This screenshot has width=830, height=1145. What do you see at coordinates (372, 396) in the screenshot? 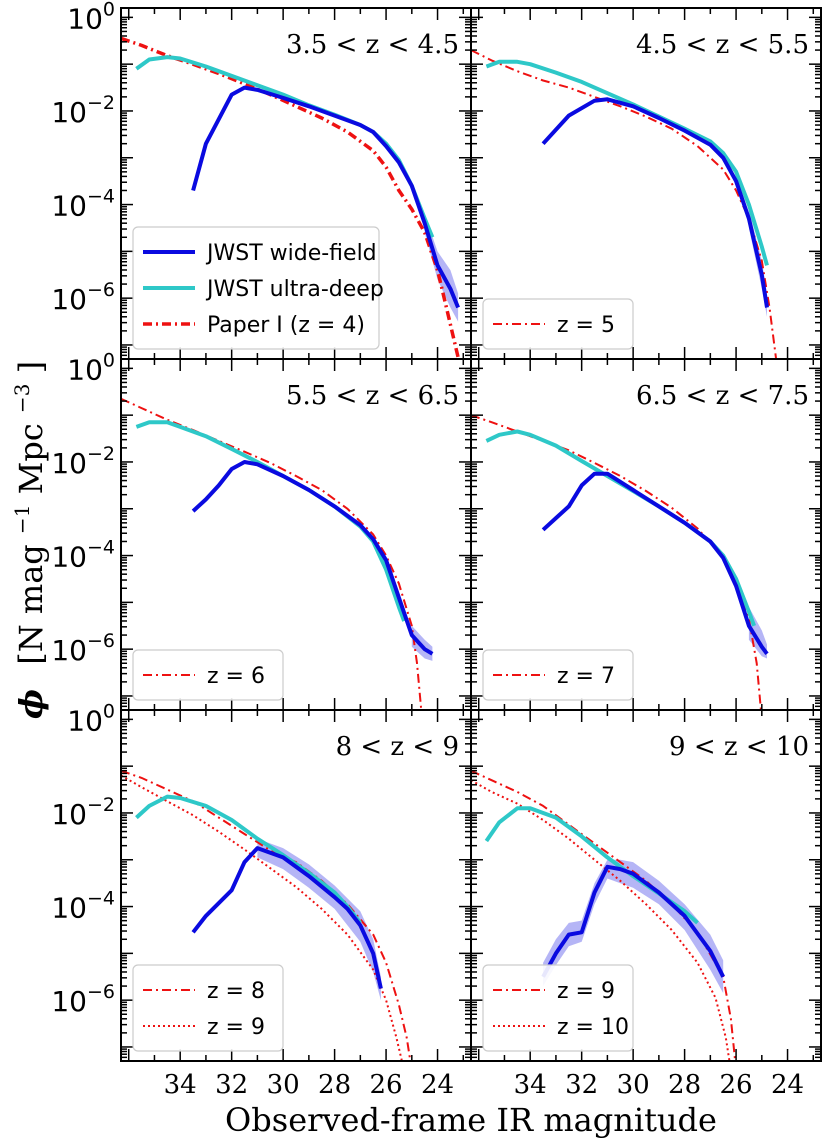
I see `panel-title: 5.5 < z < 6.5` at bounding box center [372, 396].